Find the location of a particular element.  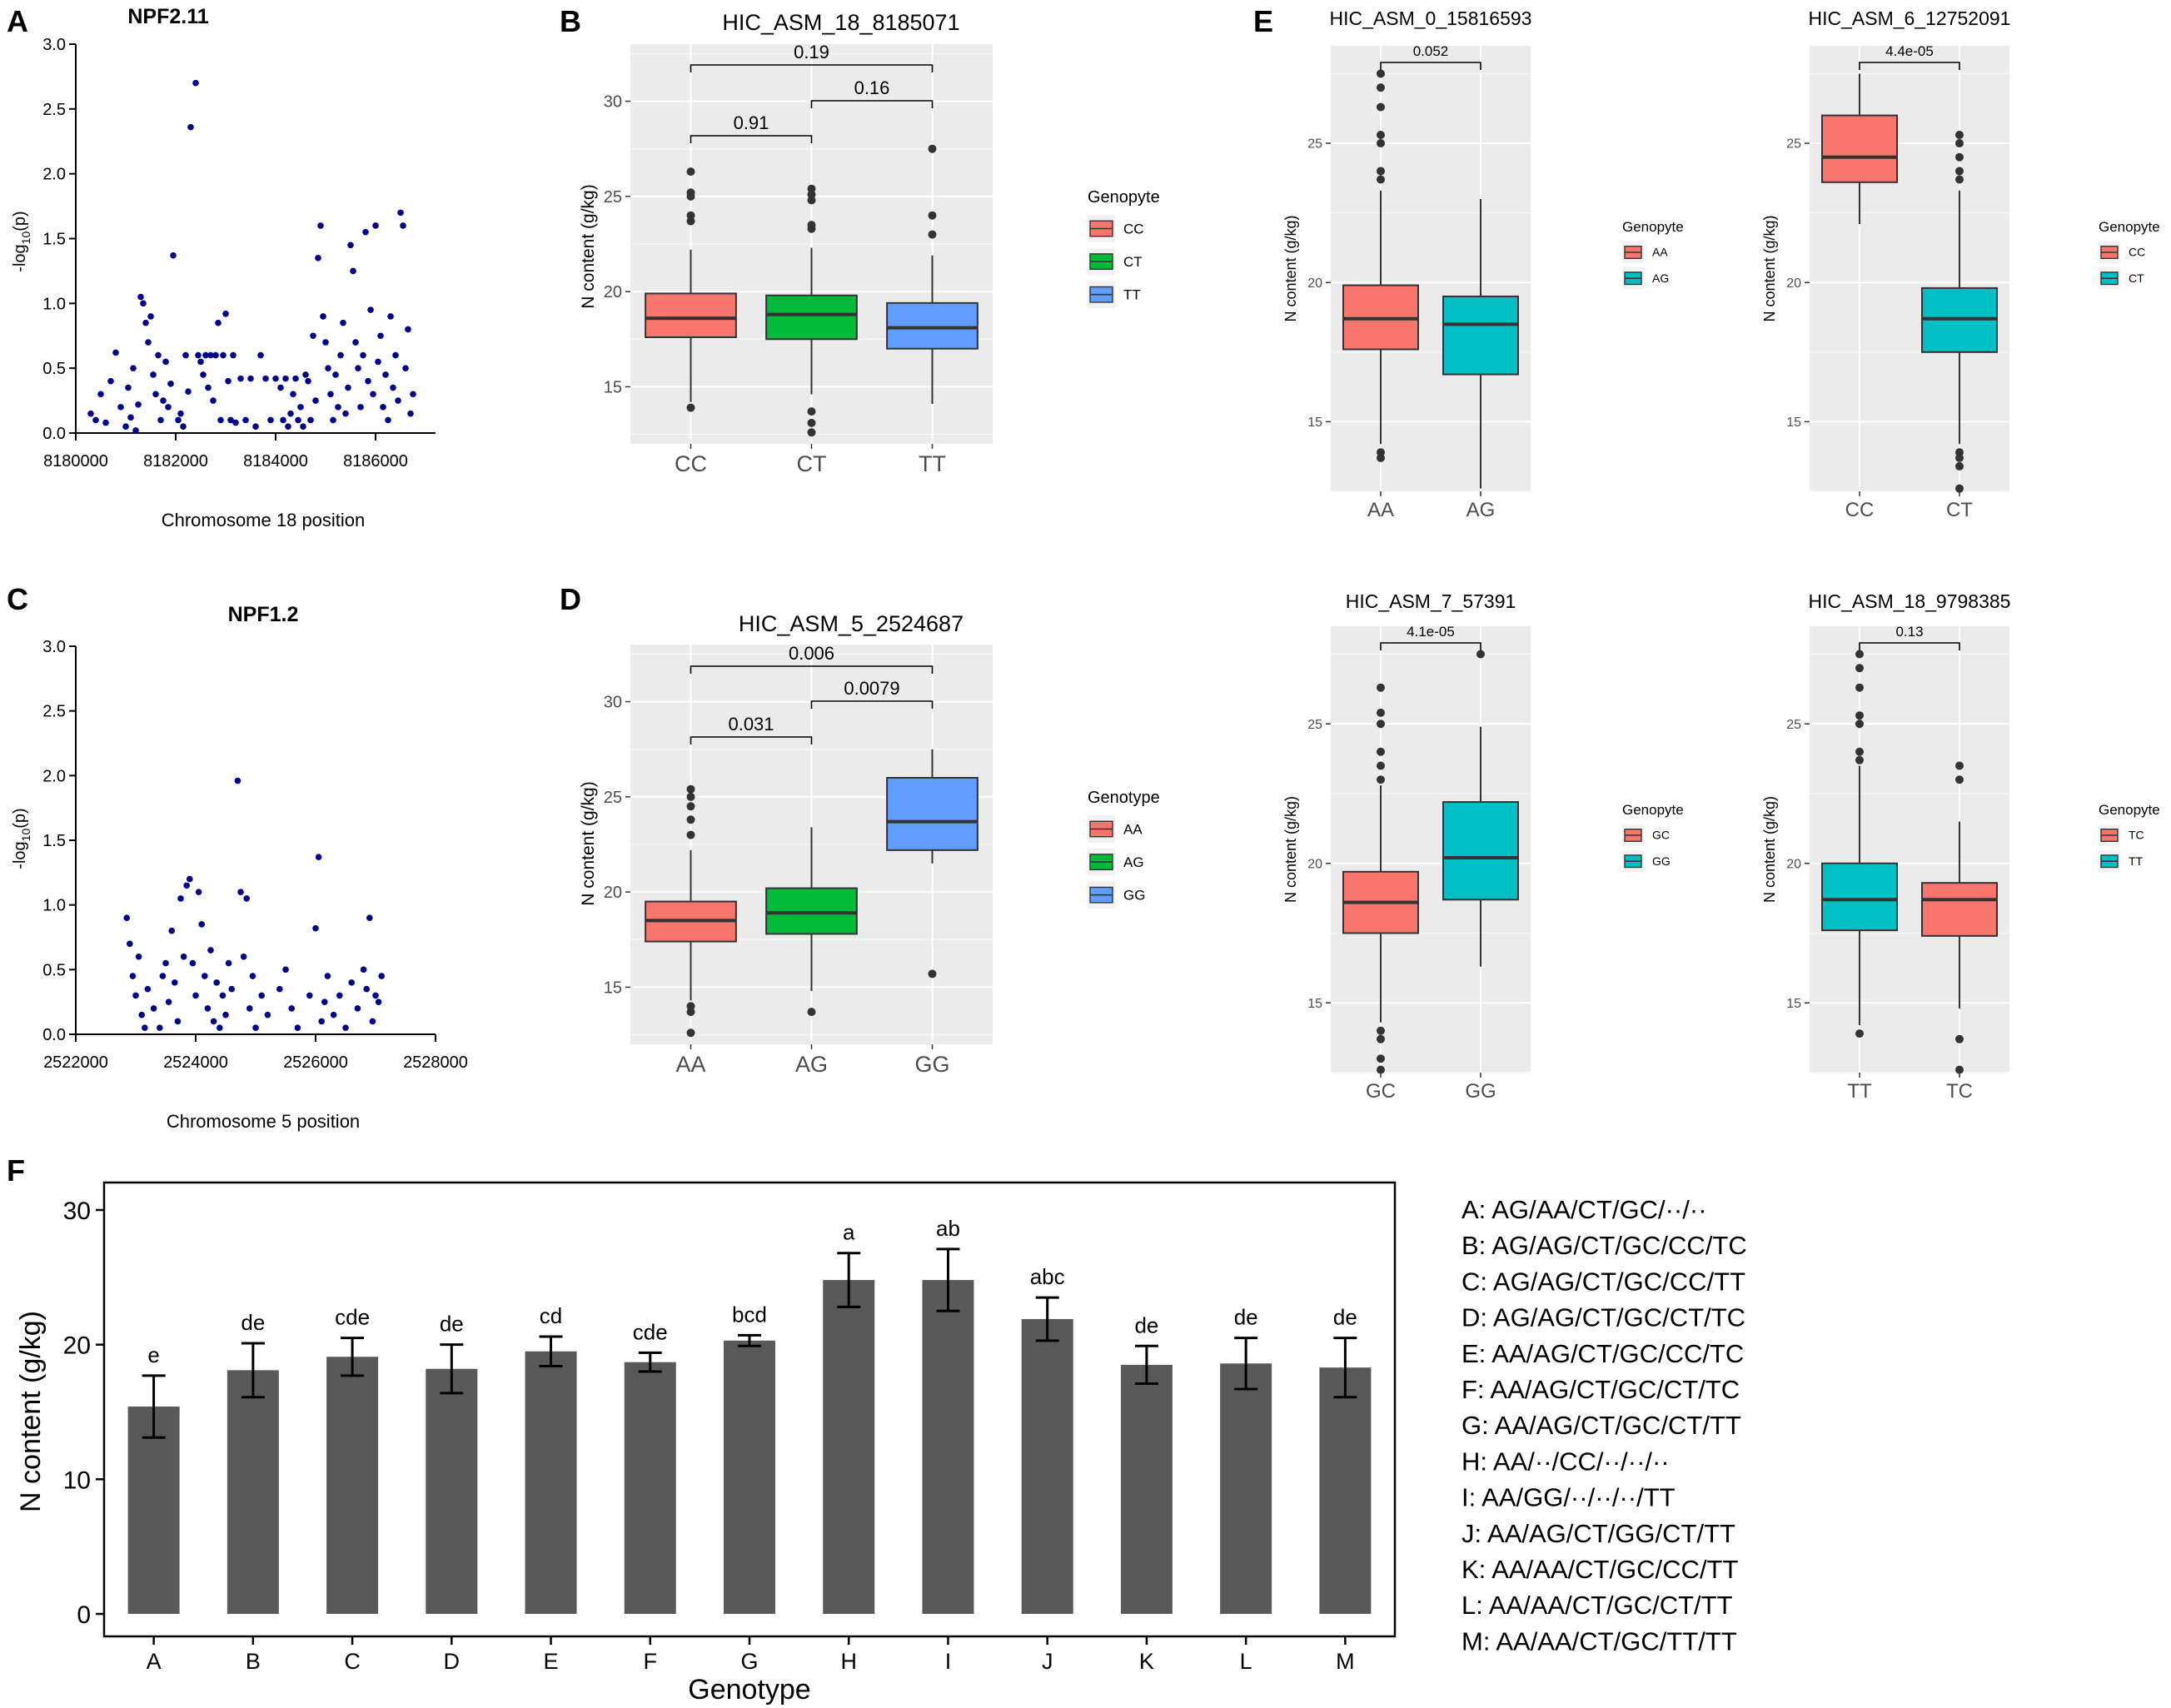

box-CT is located at coordinates (811, 317).